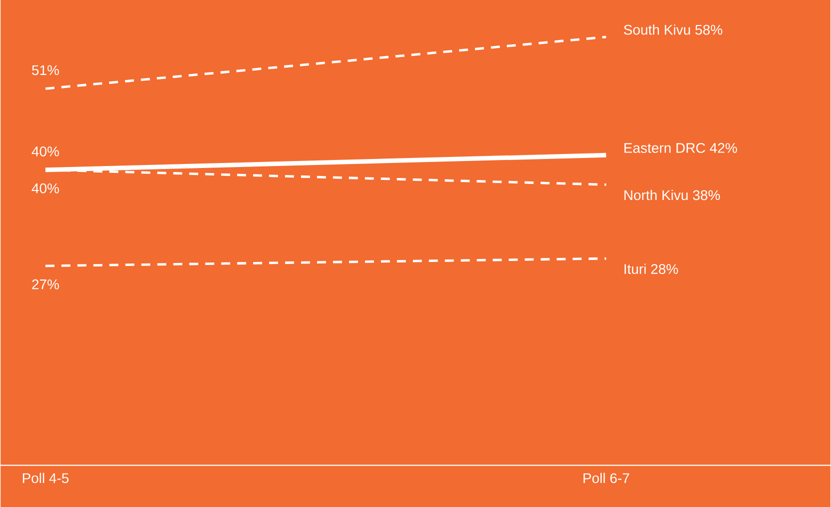 The image size is (831, 507). Describe the element at coordinates (607, 477) in the screenshot. I see `x-tick-label: Poll 6-7` at that location.